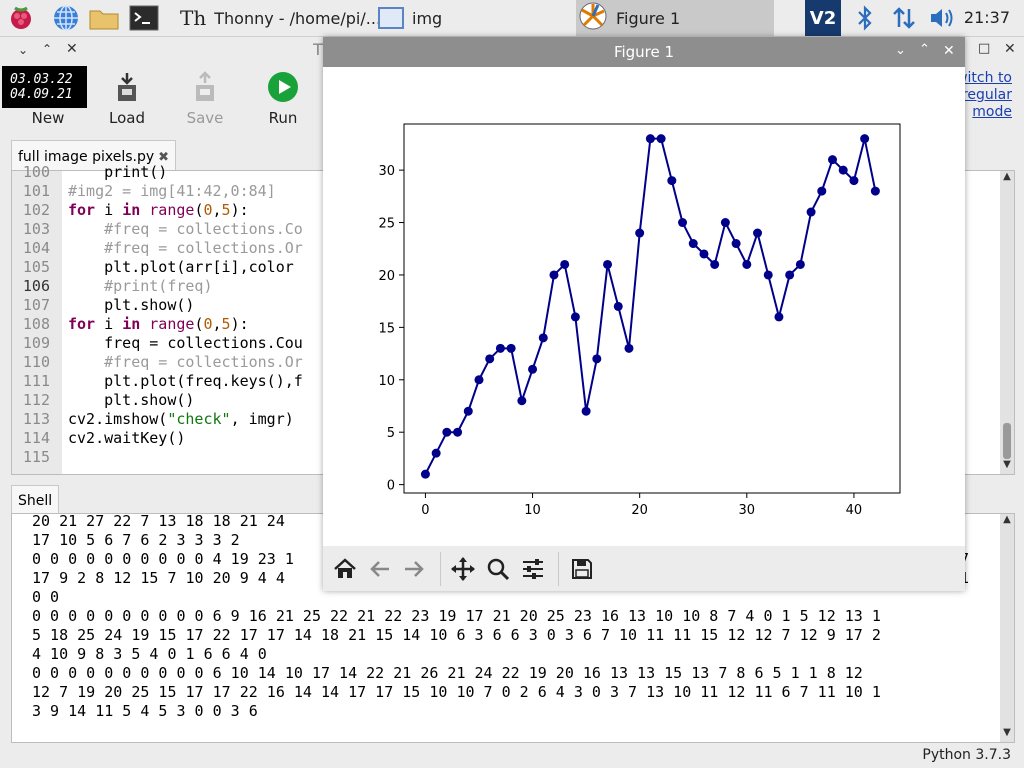  What do you see at coordinates (498, 569) in the screenshot?
I see `zoom-icon` at bounding box center [498, 569].